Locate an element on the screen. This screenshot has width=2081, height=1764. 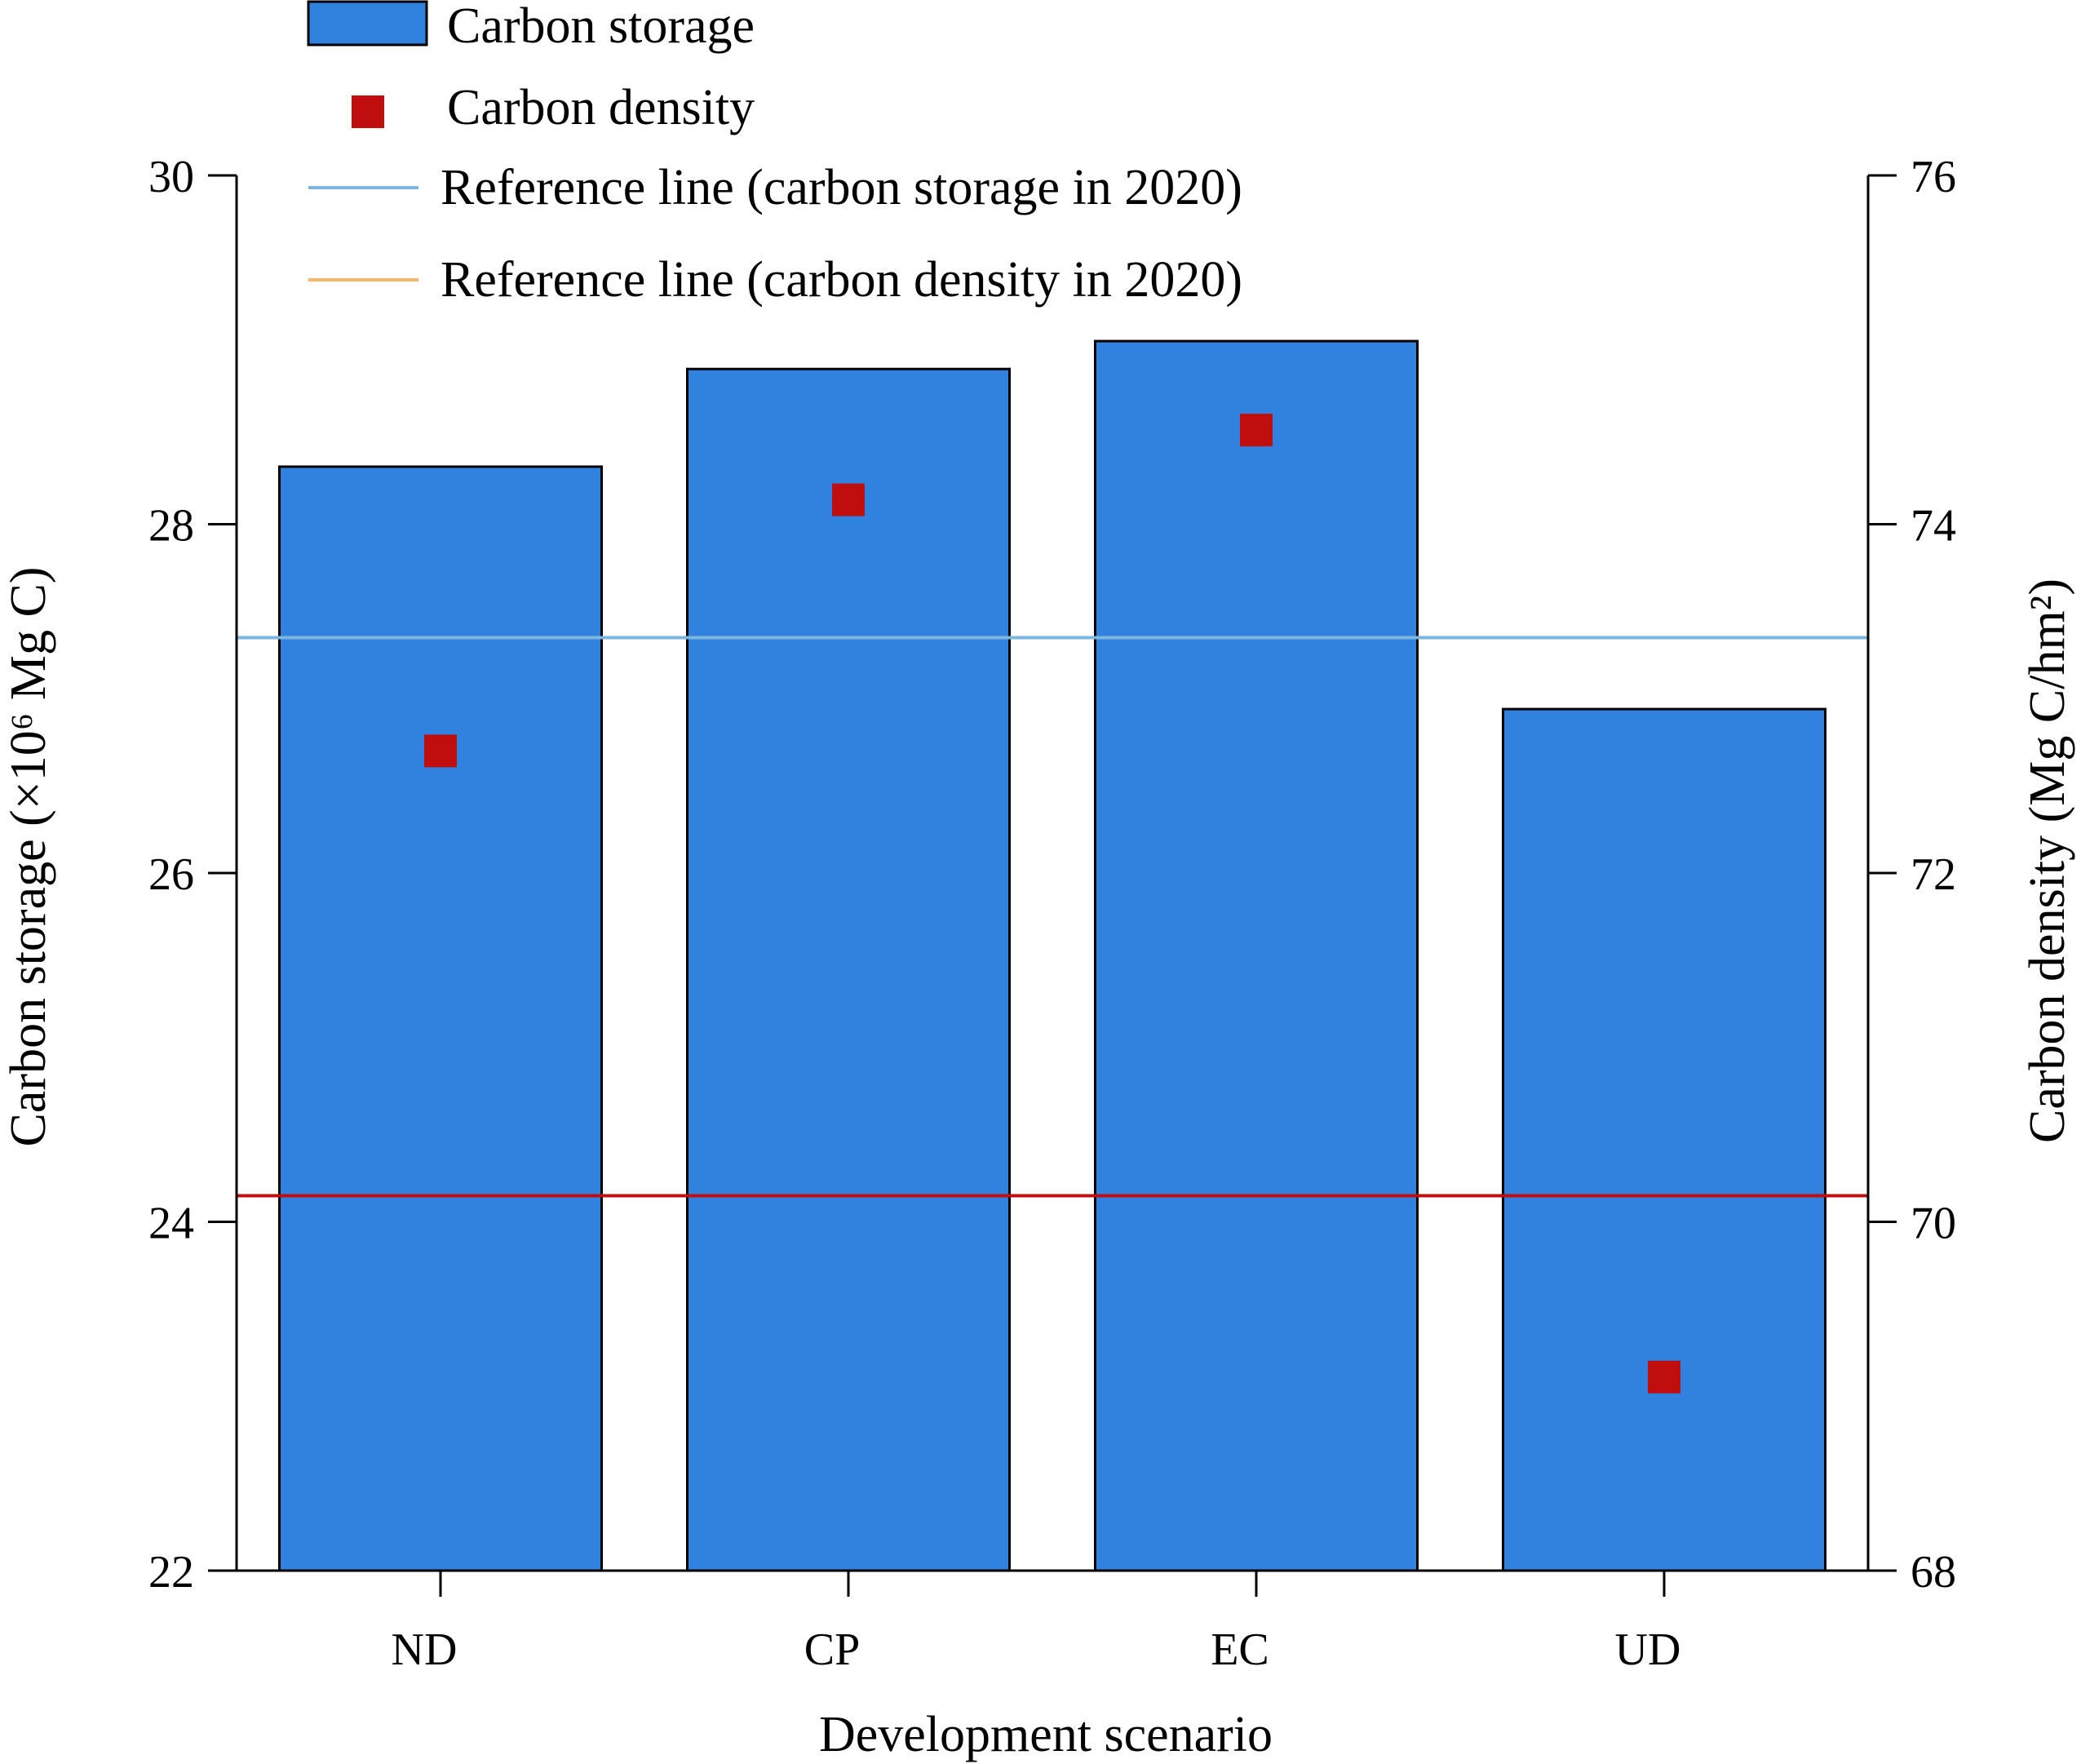
y-left-tick-label: 28 is located at coordinates (171, 526).